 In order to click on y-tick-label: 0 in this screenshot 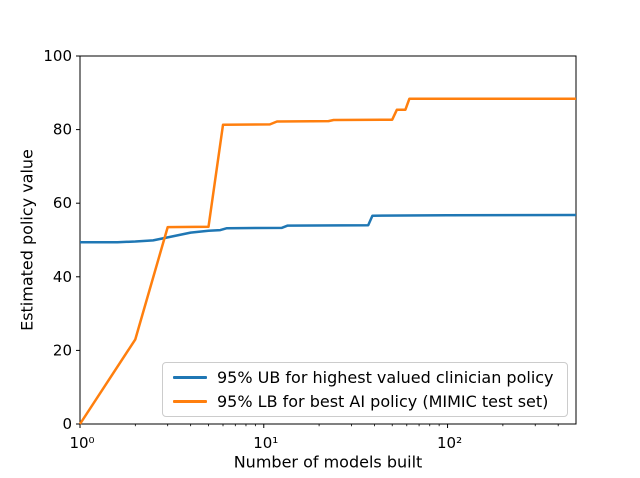, I will do `click(67, 424)`.